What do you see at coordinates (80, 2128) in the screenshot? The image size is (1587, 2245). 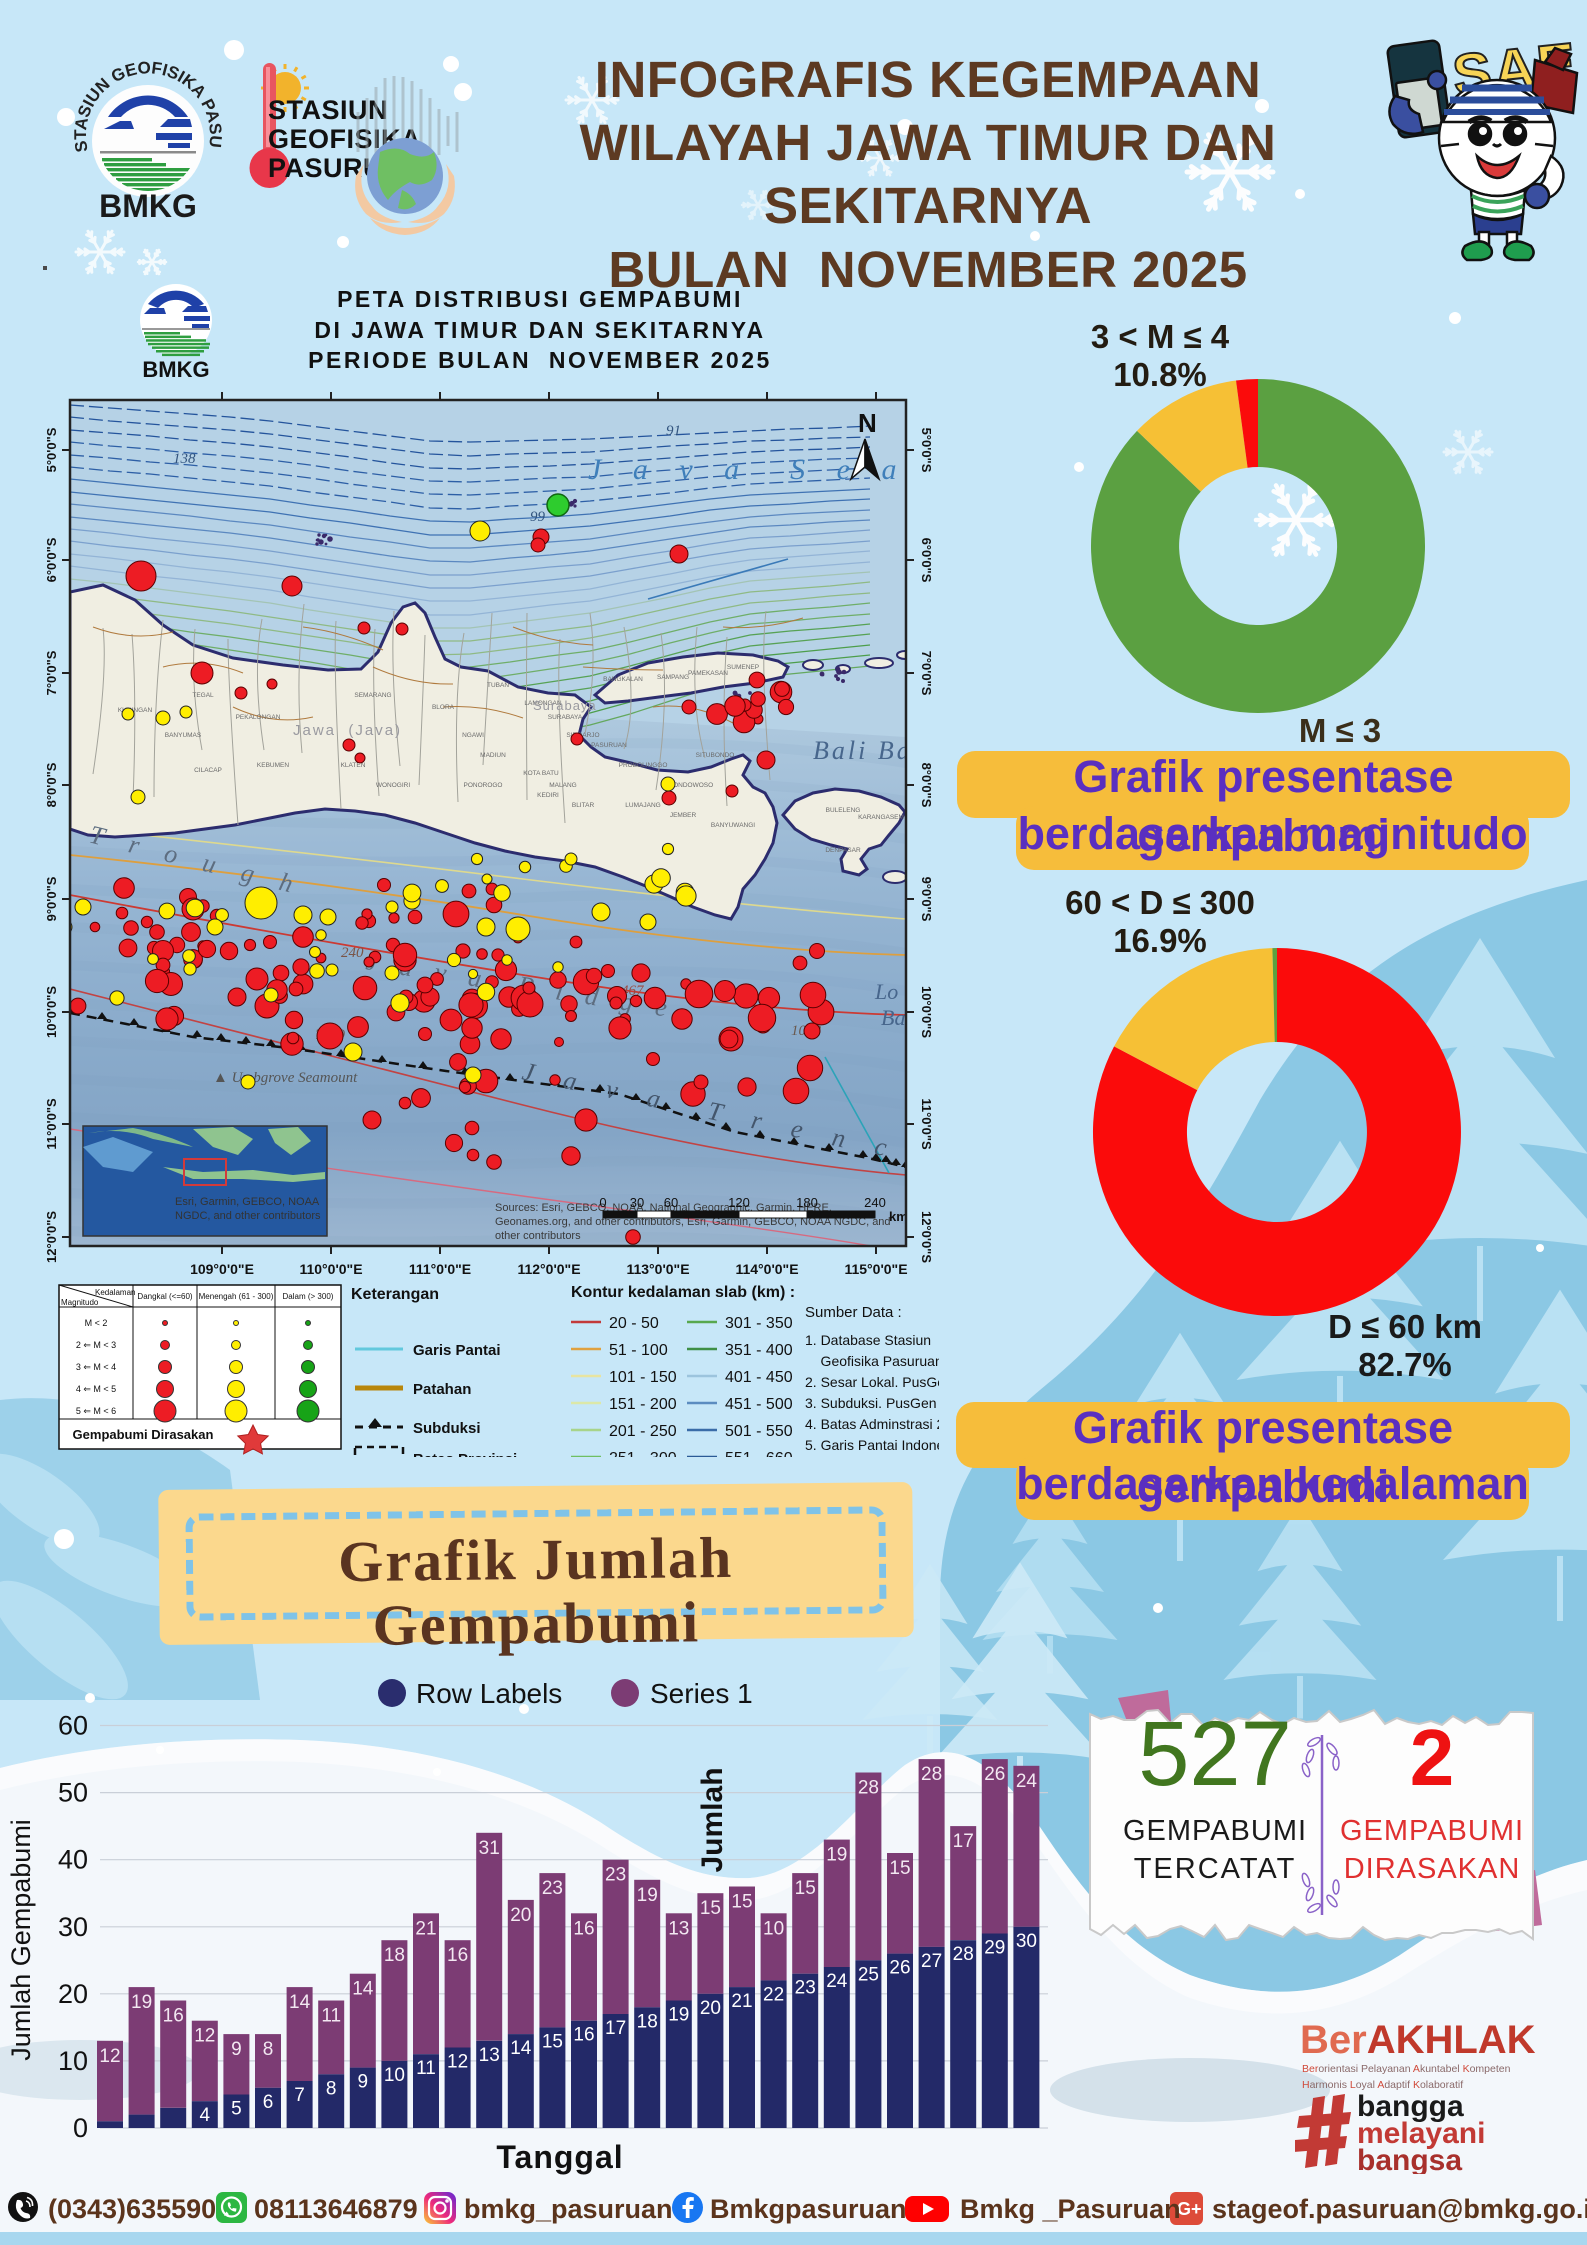 I see `svg-text: 0` at bounding box center [80, 2128].